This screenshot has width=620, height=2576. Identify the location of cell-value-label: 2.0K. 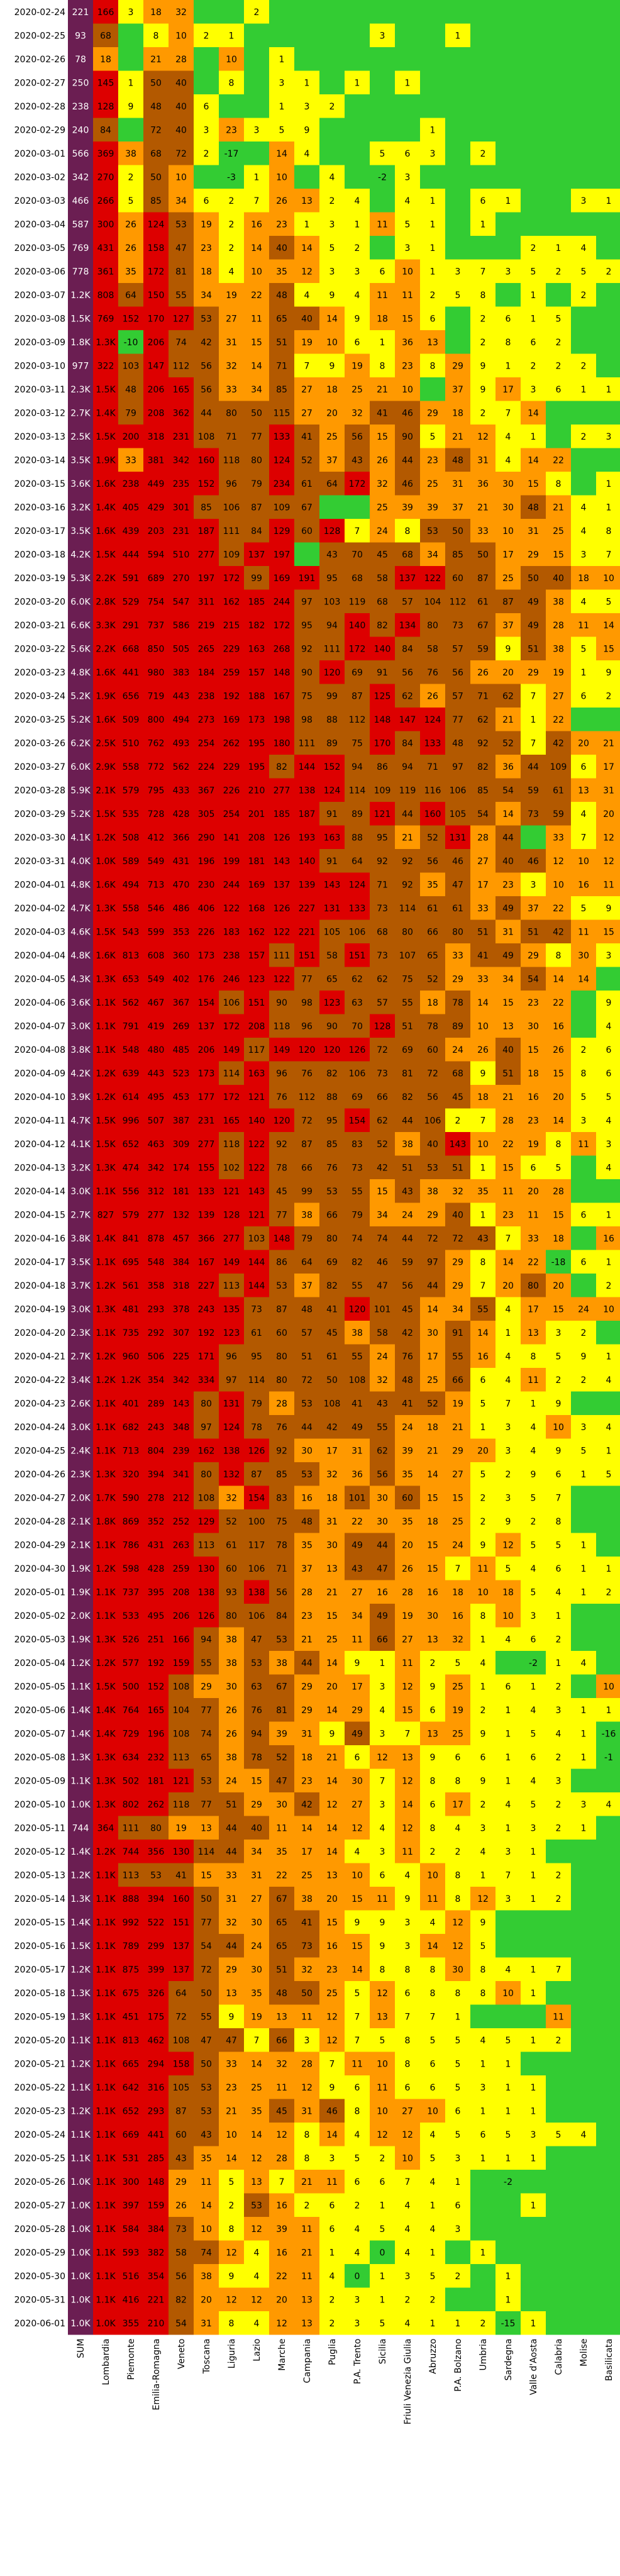
(80, 1498).